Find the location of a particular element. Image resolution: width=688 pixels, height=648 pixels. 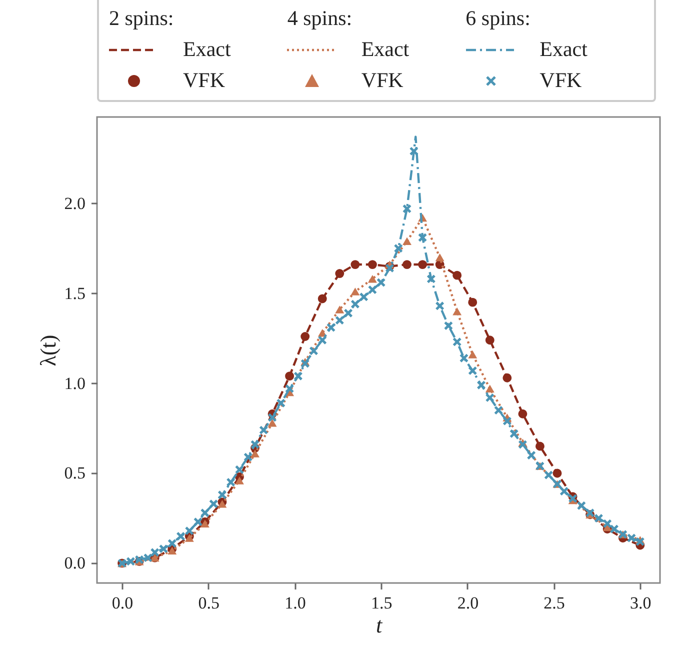

x-tick-label: 2.0 is located at coordinates (468, 603).